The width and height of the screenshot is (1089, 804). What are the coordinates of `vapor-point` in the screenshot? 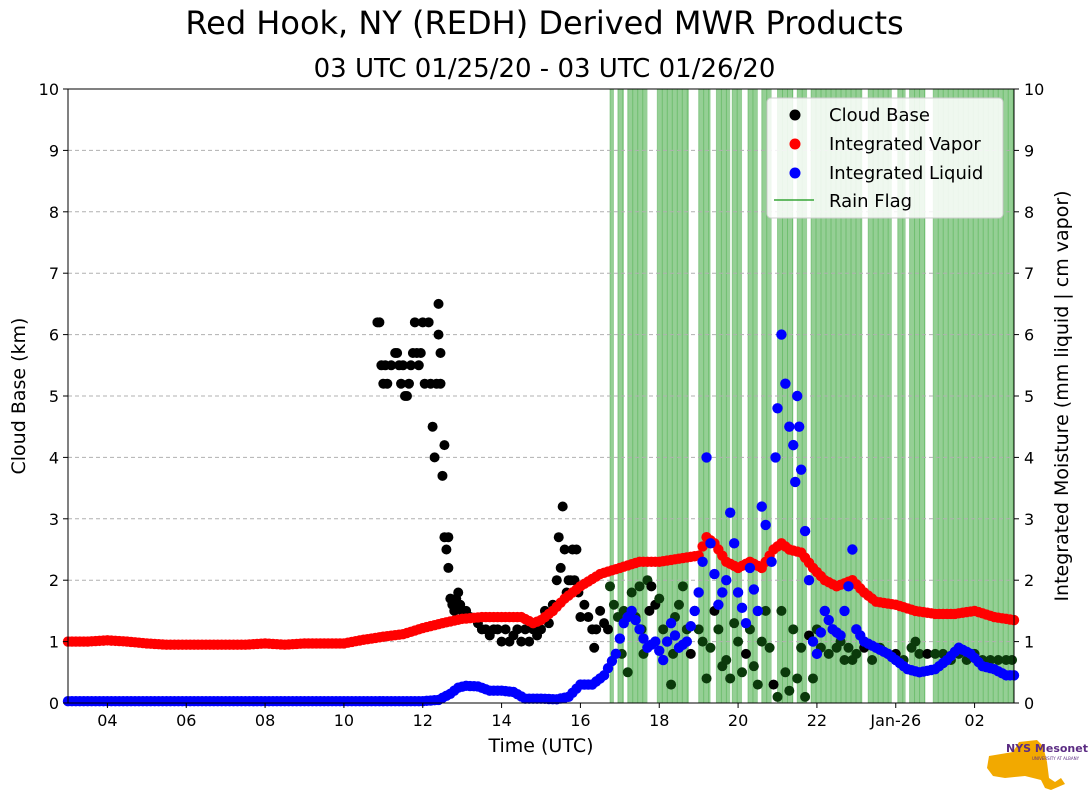 It's located at (702, 546).